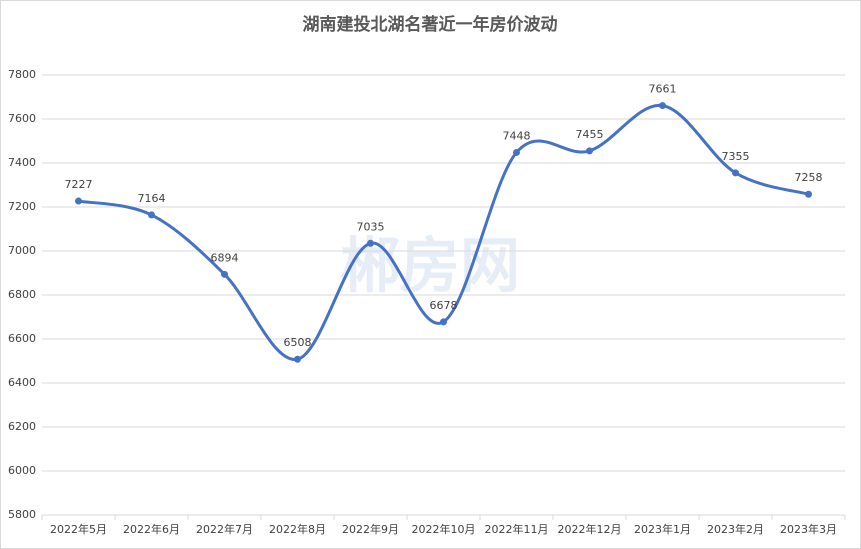 This screenshot has width=861, height=549. I want to click on data-label: 7227, so click(79, 184).